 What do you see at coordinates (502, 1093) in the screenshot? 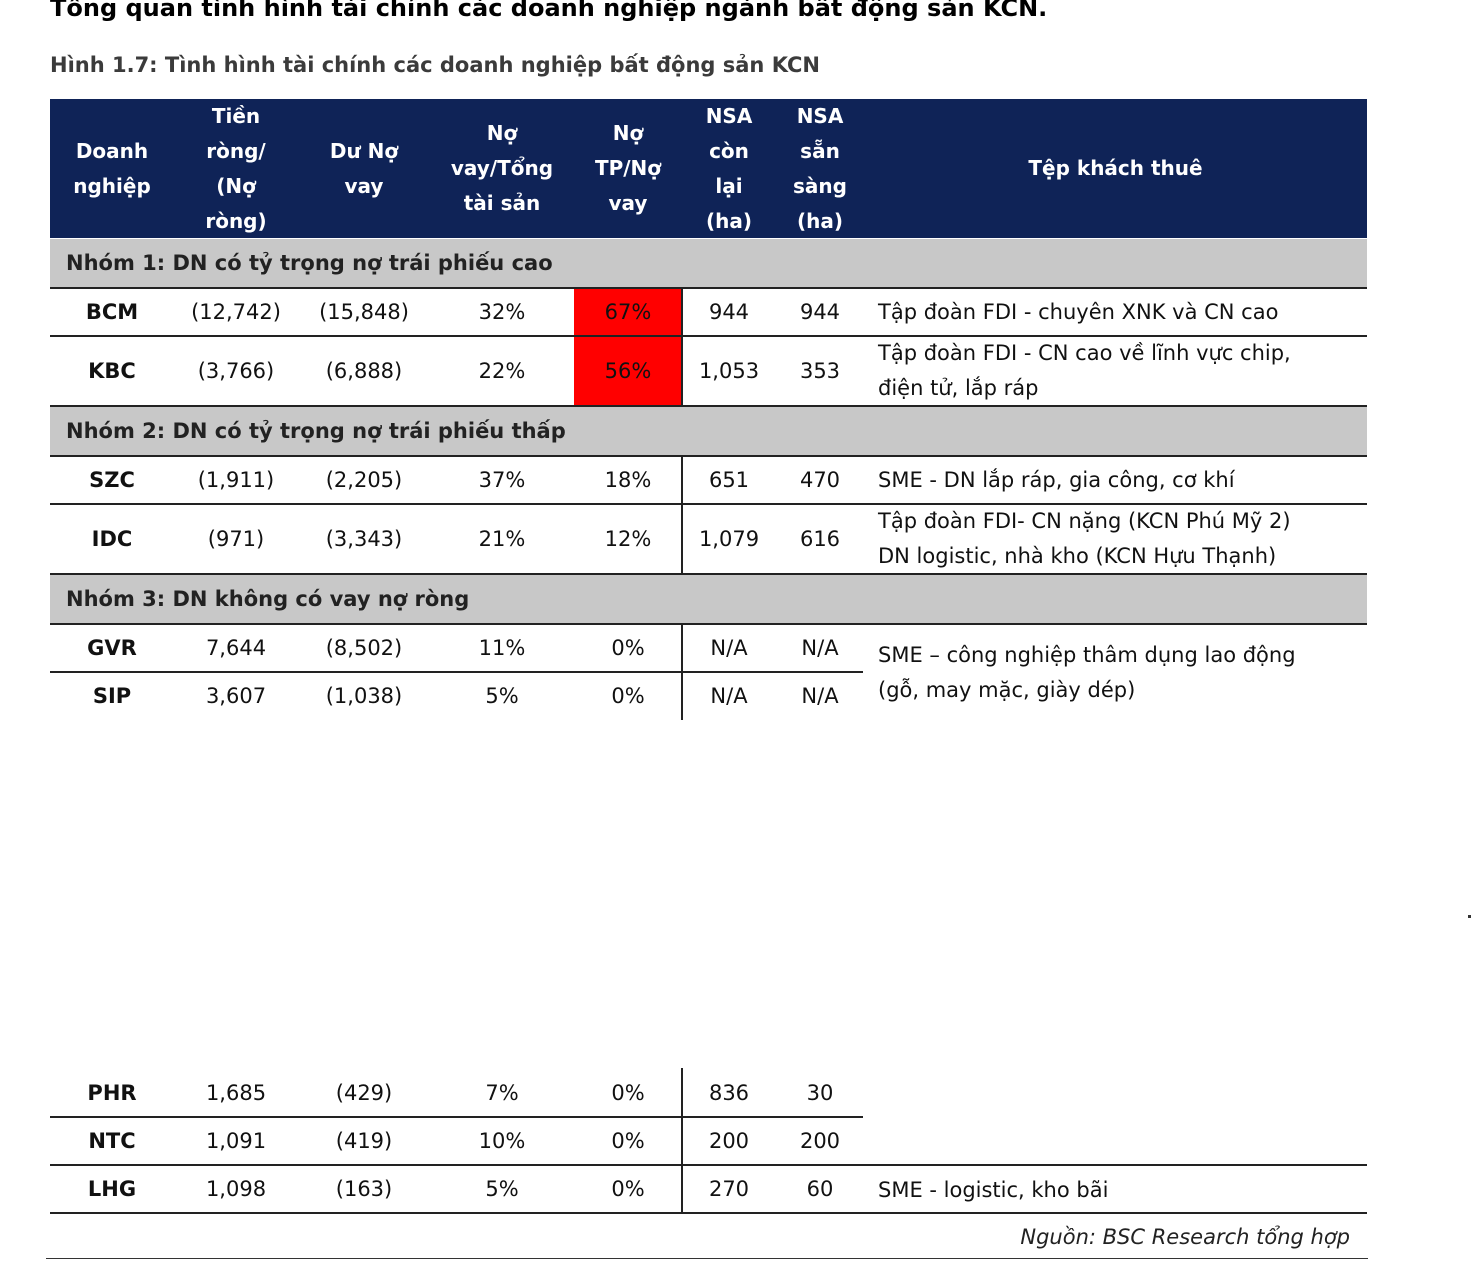
I see `cell-loan-to-assets: 7%` at bounding box center [502, 1093].